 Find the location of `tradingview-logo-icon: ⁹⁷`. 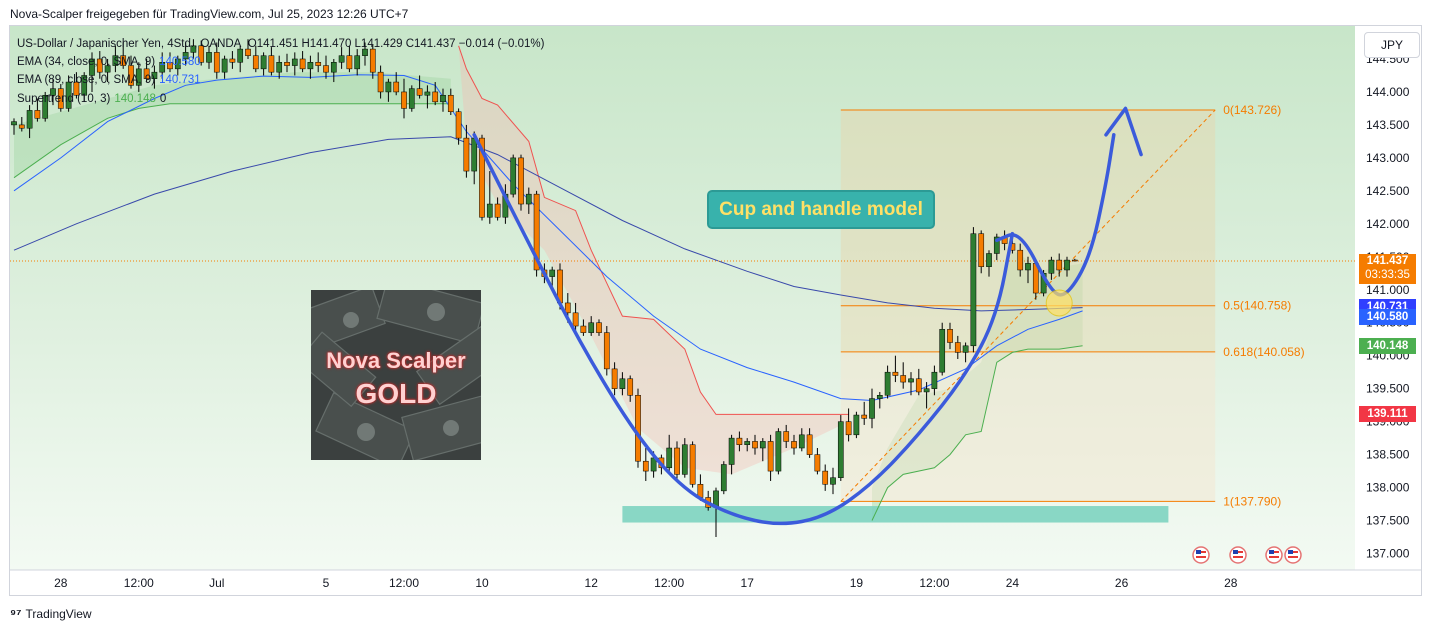

tradingview-logo-icon: ⁹⁷ is located at coordinates (16, 613).